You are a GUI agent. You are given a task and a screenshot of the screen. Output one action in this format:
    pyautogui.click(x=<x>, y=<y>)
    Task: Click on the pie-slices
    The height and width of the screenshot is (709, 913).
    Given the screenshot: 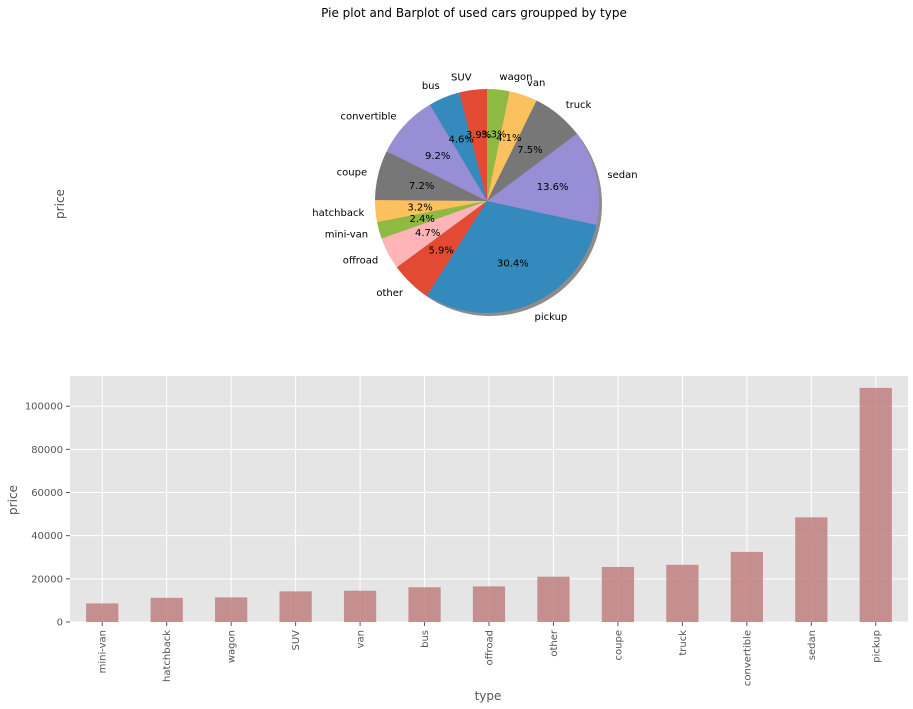 What is the action you would take?
    pyautogui.click(x=487, y=201)
    